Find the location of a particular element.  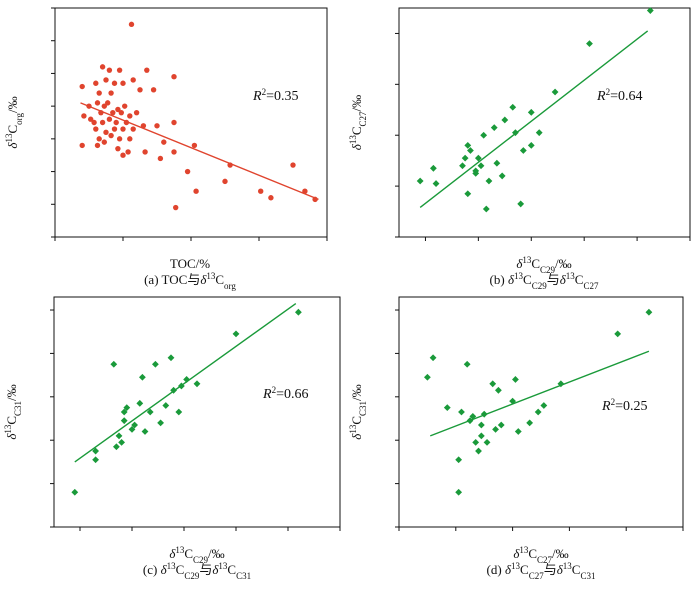

caption-base: C is located at coordinates (527, 279).